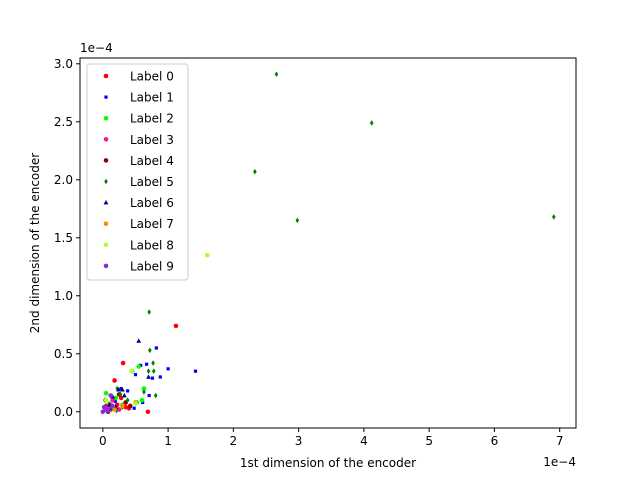 This screenshot has width=640, height=480. I want to click on y-tick-label: 0.0, so click(63, 412).